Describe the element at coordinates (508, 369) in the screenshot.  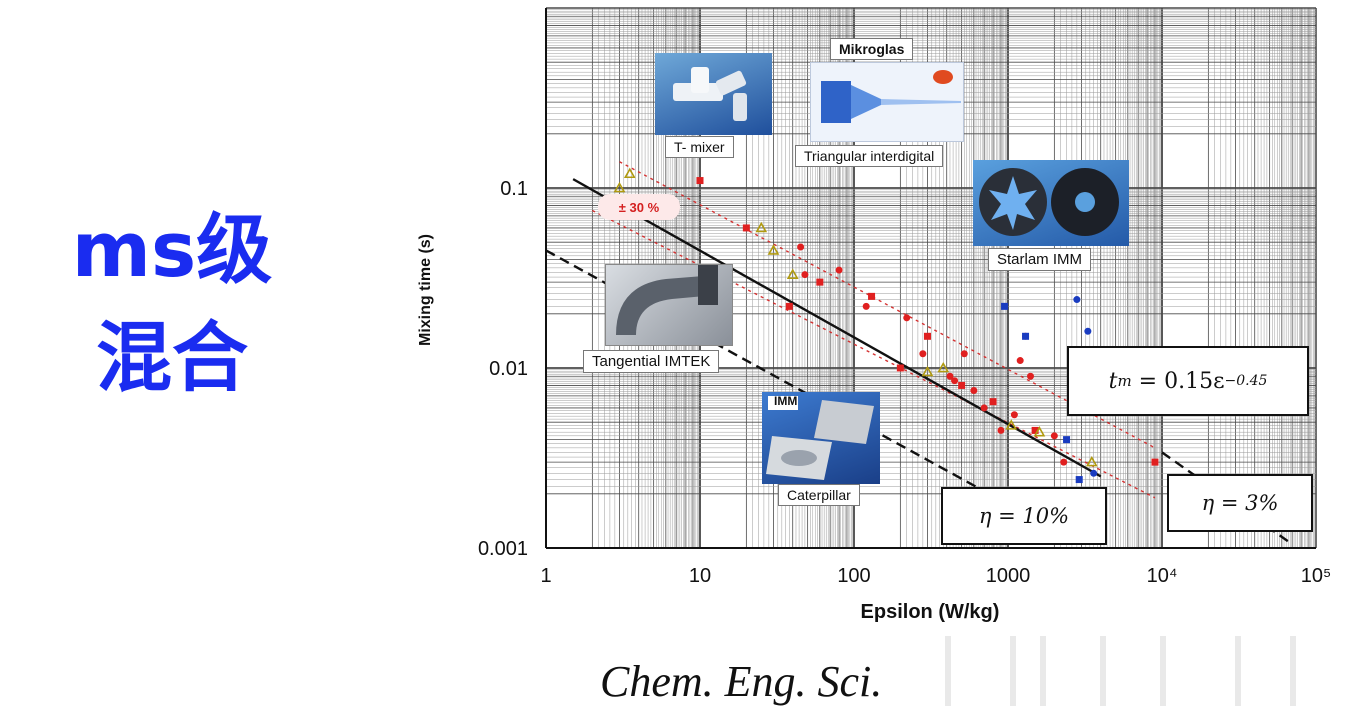
I see `y-tick-label: 0.01` at that location.